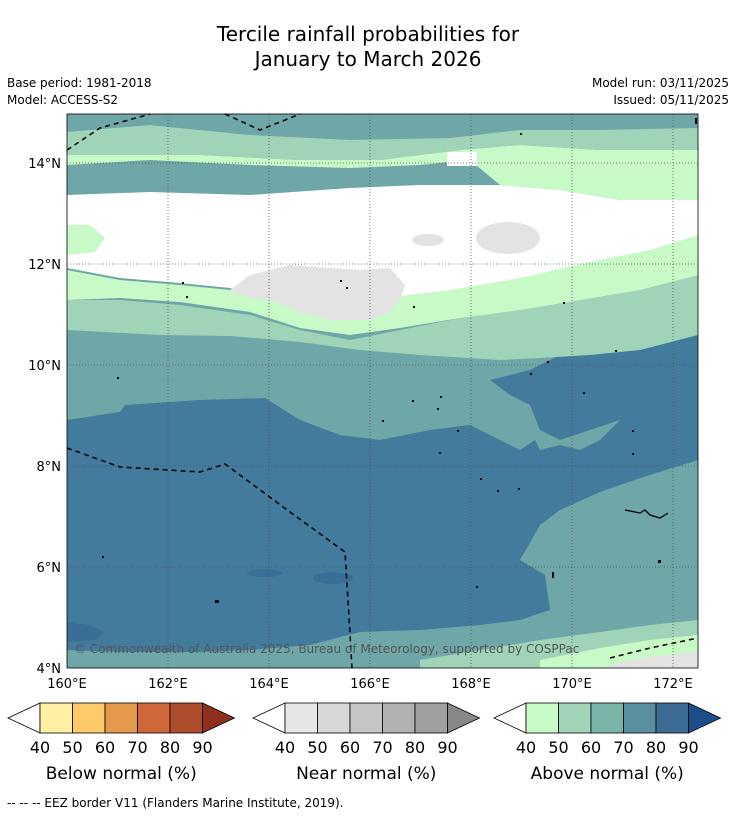  Describe the element at coordinates (44, 366) in the screenshot. I see `y-tick: 10°N` at that location.